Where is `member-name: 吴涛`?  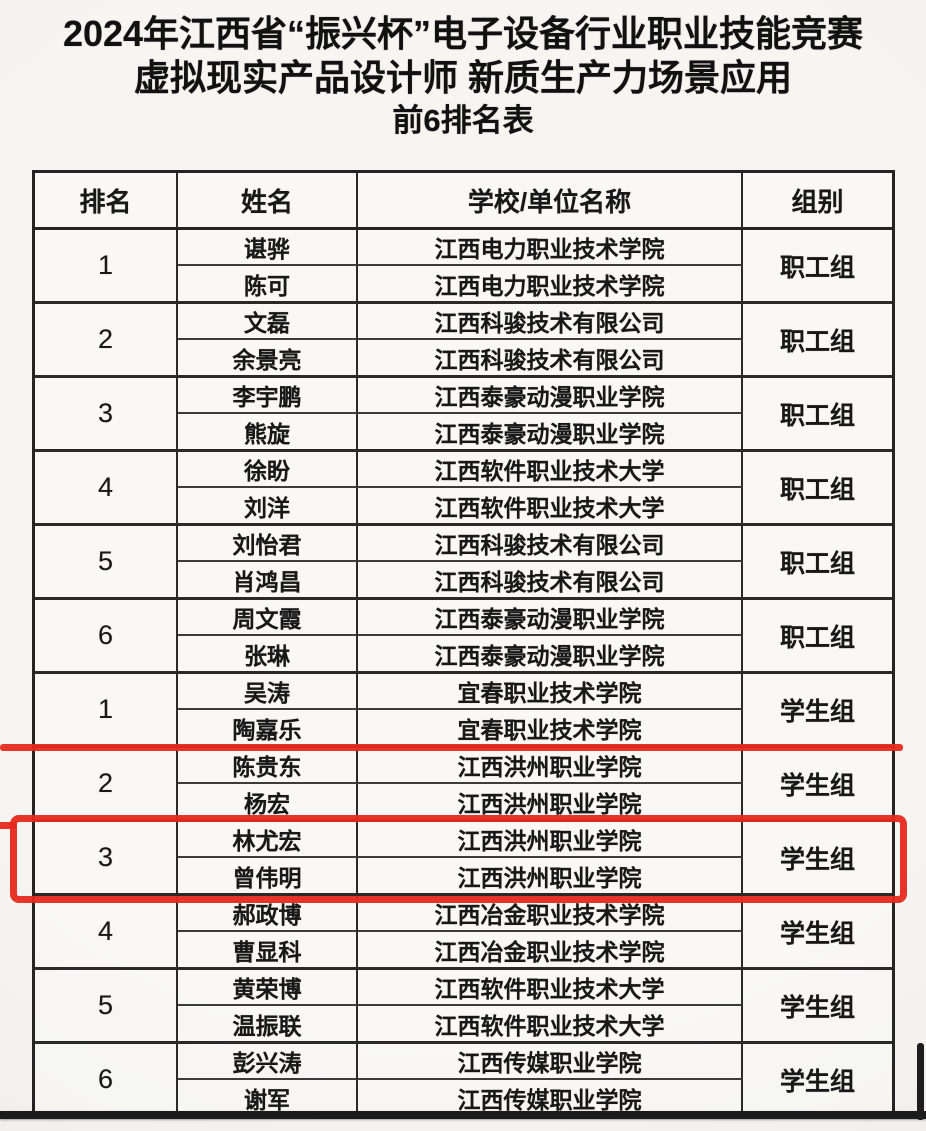 member-name: 吴涛 is located at coordinates (268, 692).